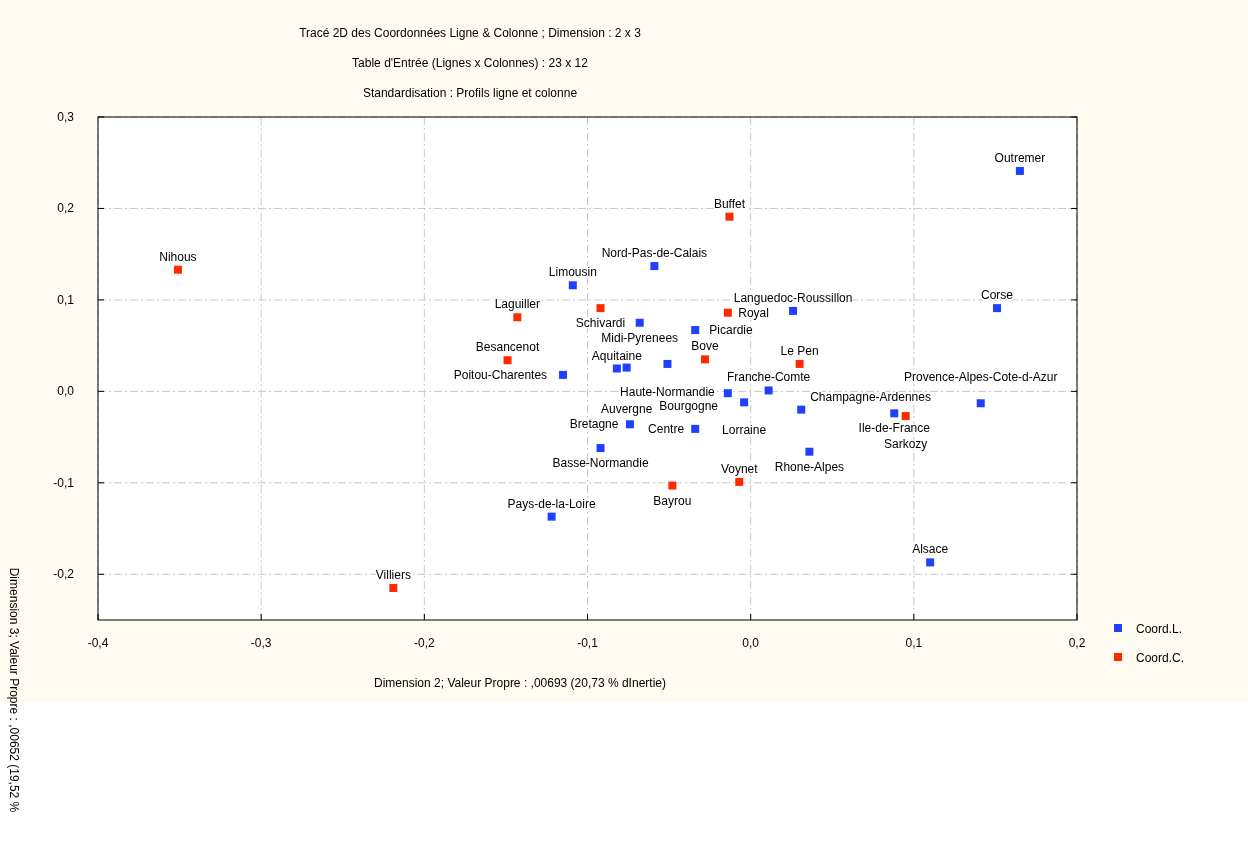 This screenshot has width=1248, height=846. What do you see at coordinates (64, 574) in the screenshot?
I see `y-tick-label: -0,2` at bounding box center [64, 574].